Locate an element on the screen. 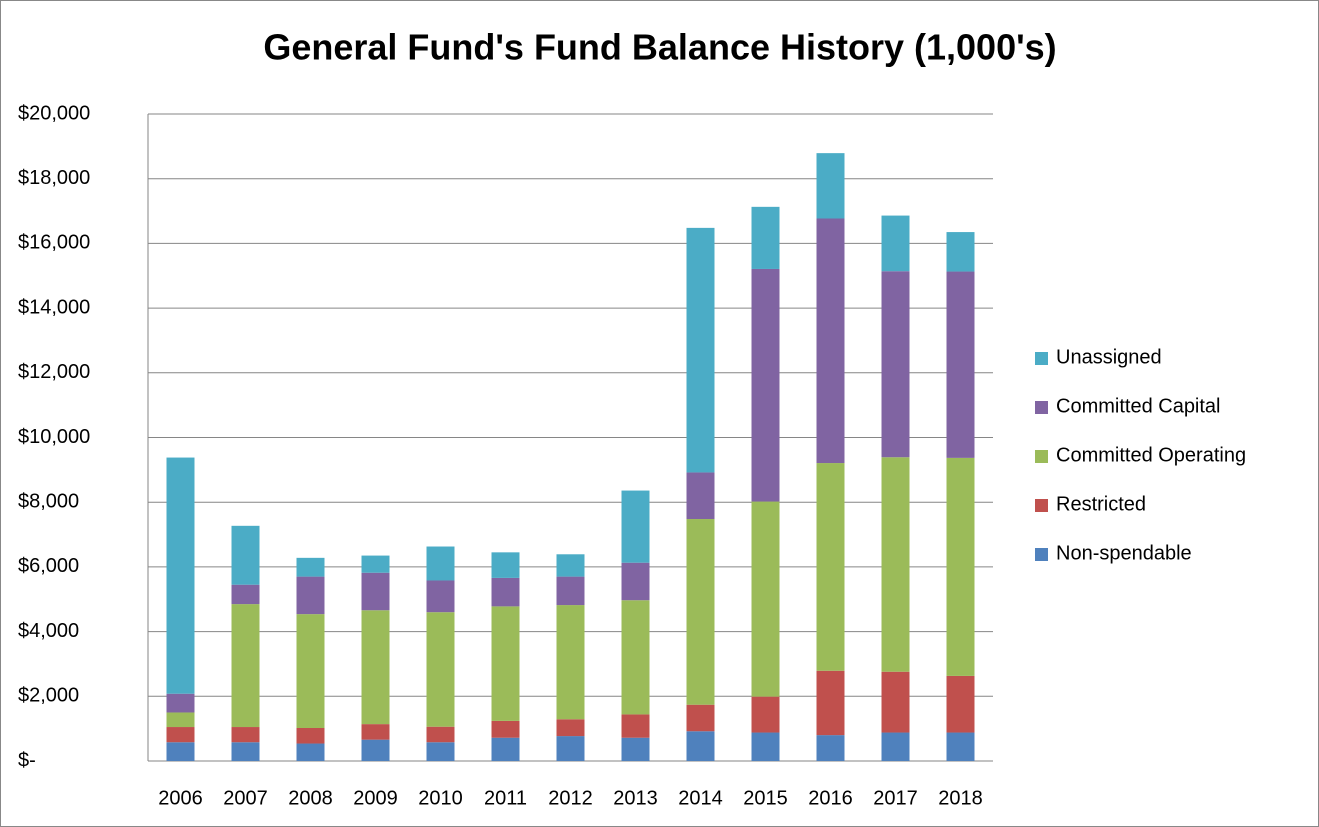 Image resolution: width=1319 pixels, height=827 pixels. x-tick-label: 2016 is located at coordinates (830, 798).